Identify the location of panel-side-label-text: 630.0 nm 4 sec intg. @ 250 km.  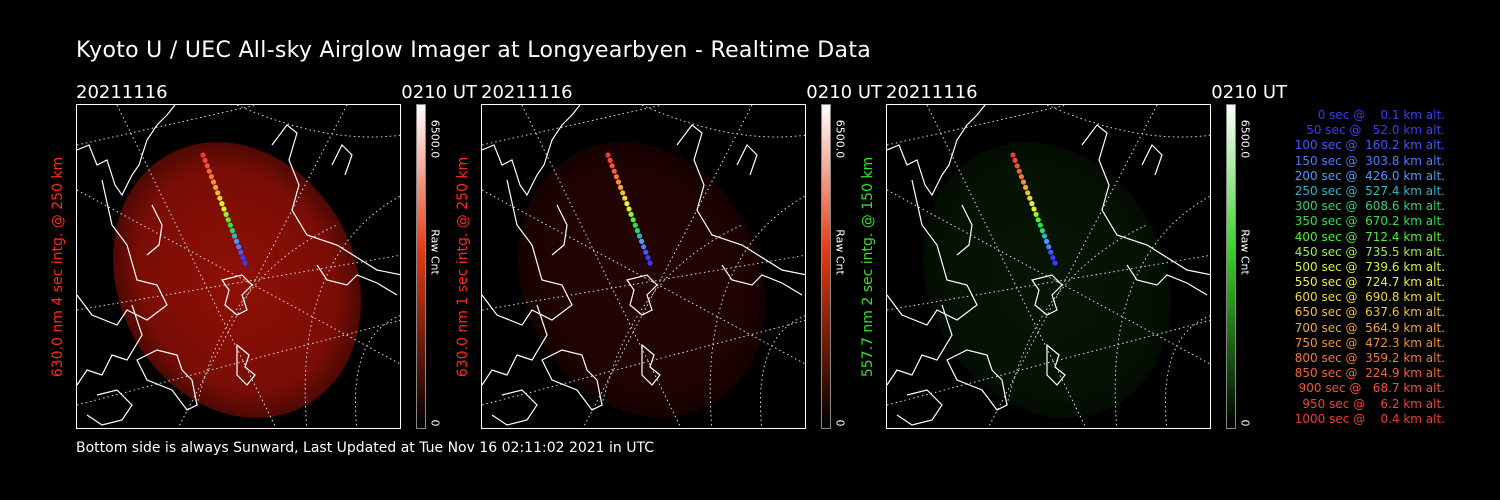
(58, 267).